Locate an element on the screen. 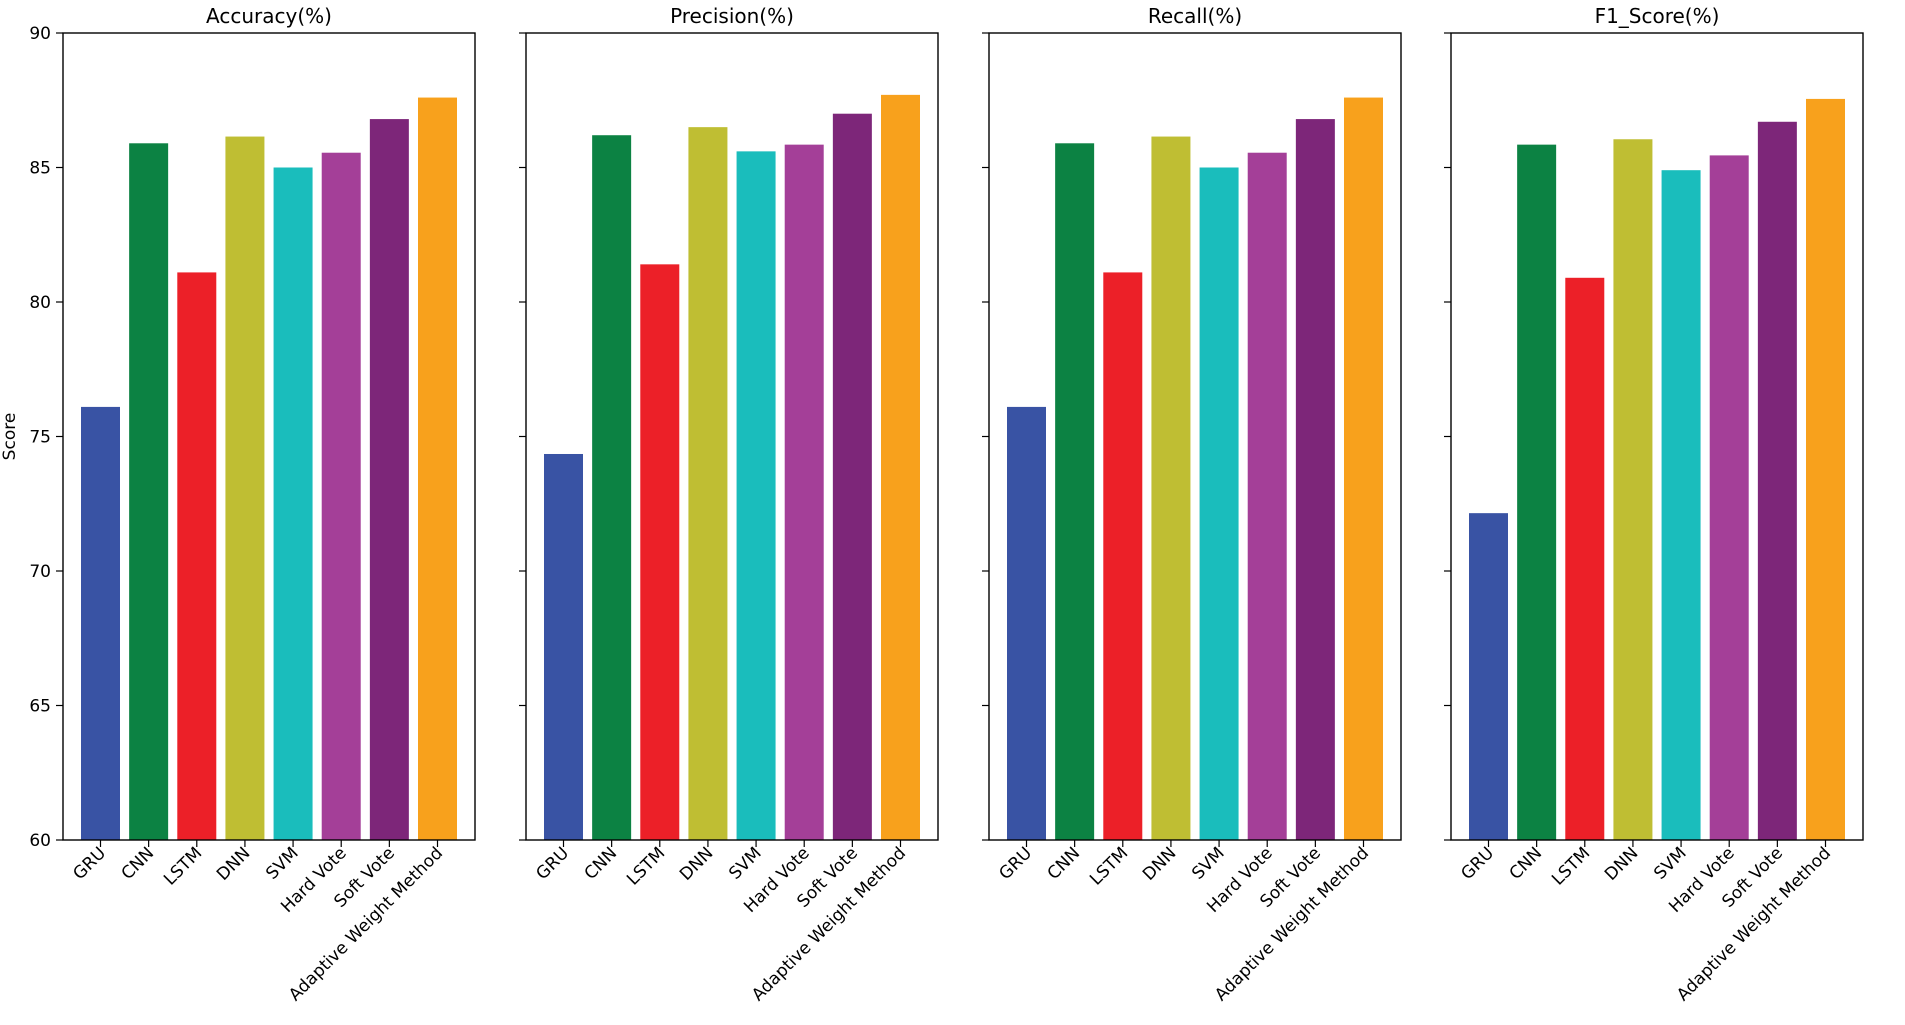  ytick-label-80: 80 is located at coordinates (40, 303).